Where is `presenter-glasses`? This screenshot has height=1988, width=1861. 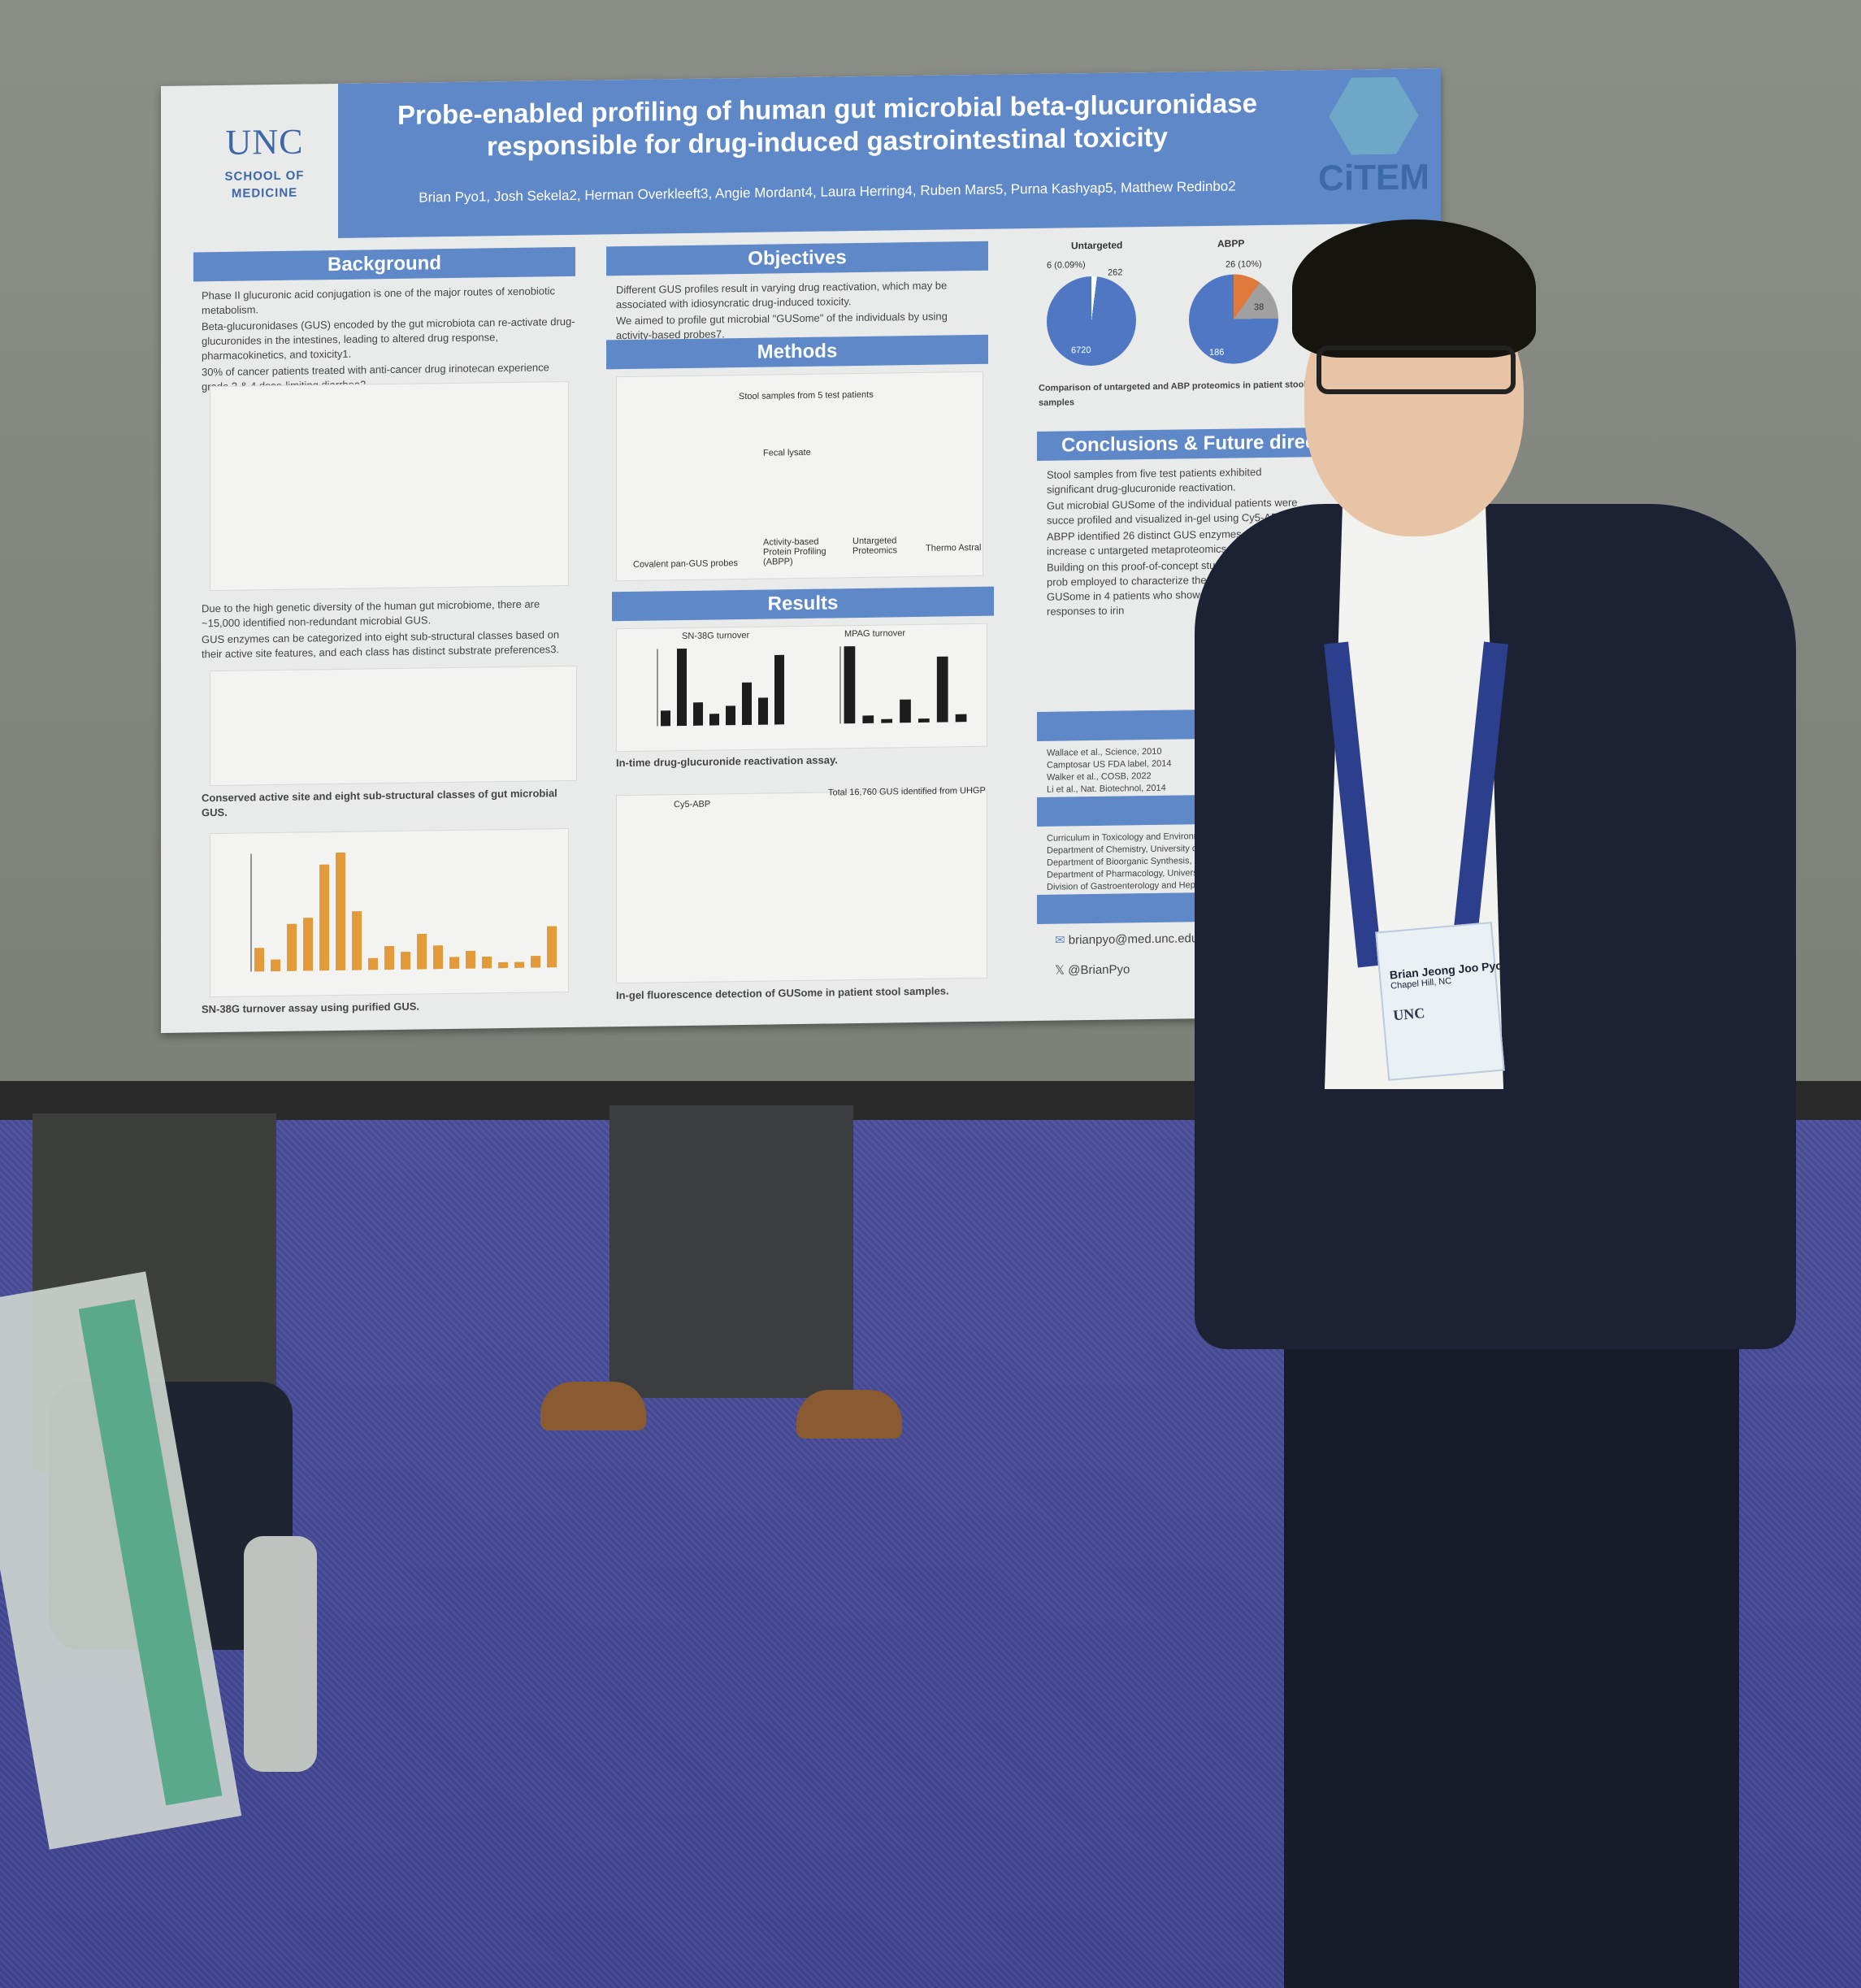
presenter-glasses is located at coordinates (1416, 369).